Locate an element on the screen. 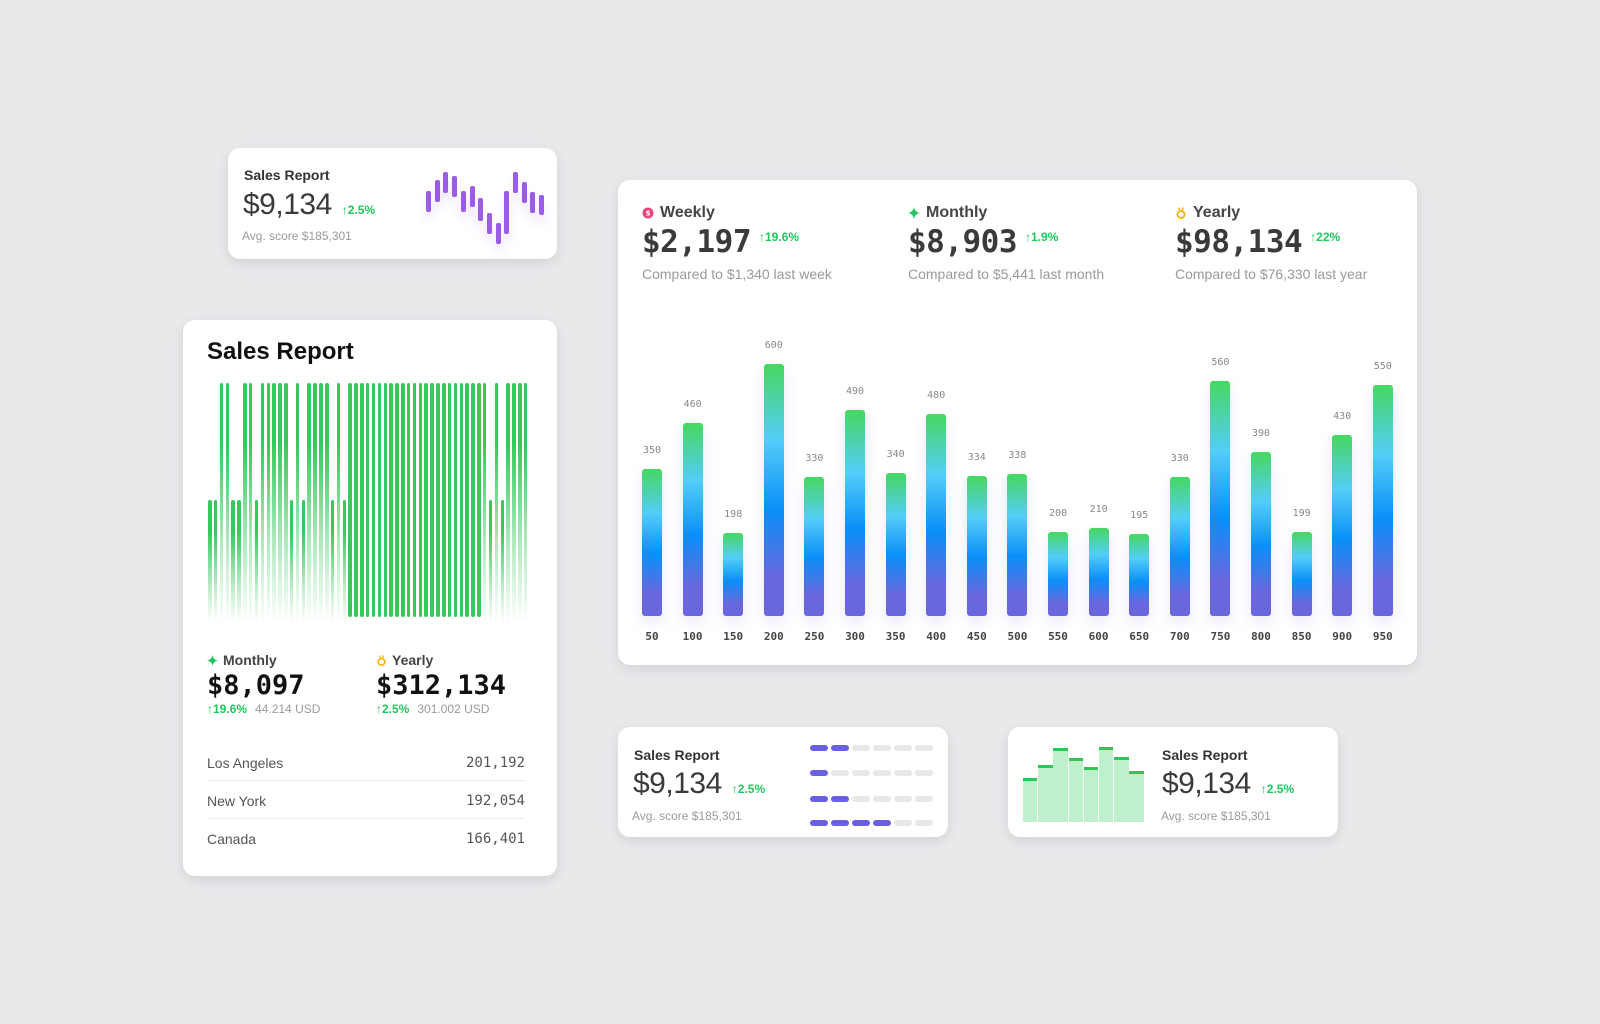  table-row: New York 192,054 is located at coordinates (366, 801).